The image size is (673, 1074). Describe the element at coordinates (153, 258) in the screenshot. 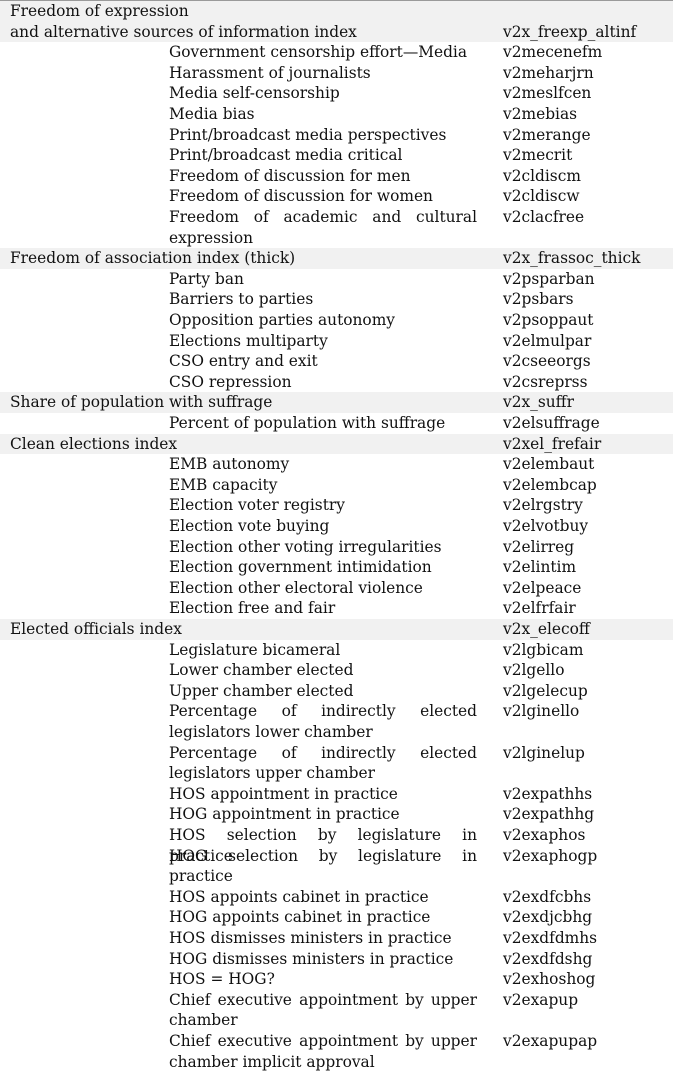

I see `index-name: Freedom of association index (thick)` at that location.